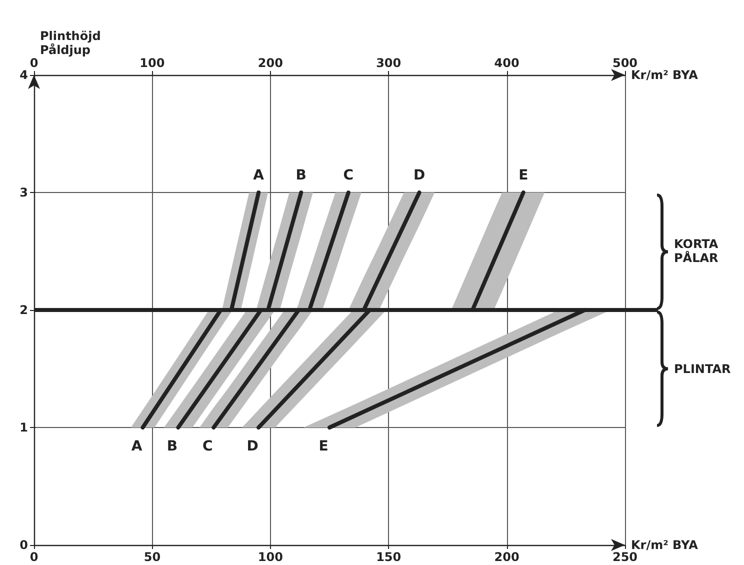 Image resolution: width=744 pixels, height=565 pixels. What do you see at coordinates (703, 369) in the screenshot?
I see `text: PLINTAR` at bounding box center [703, 369].